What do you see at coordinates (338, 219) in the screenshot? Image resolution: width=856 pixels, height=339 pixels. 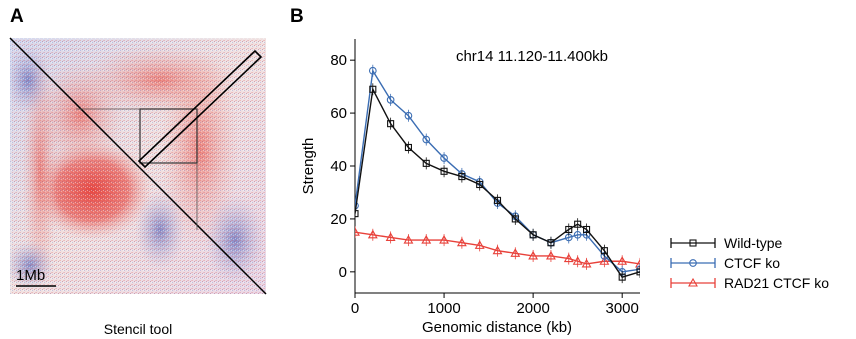 I see `y-tick-label: 20` at bounding box center [338, 219].